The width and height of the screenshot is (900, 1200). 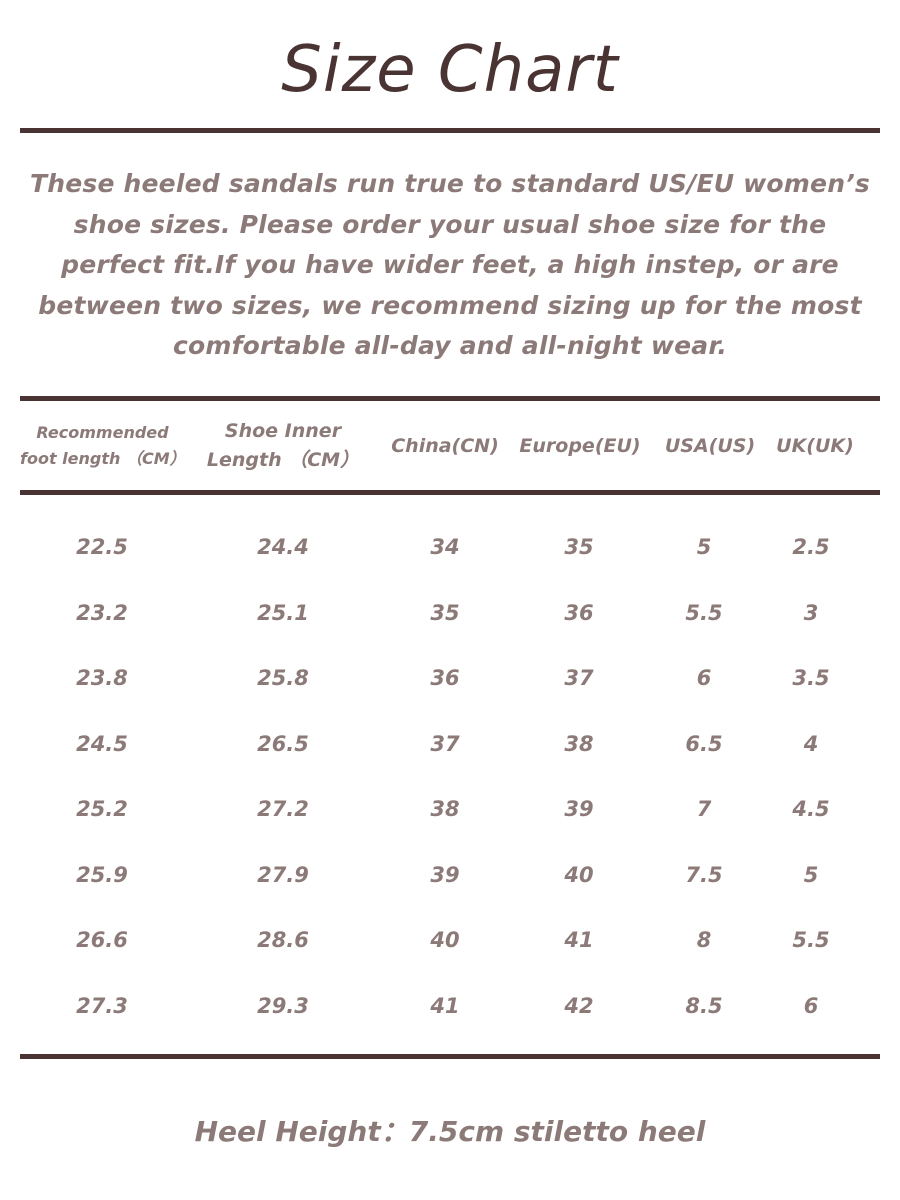 I want to click on uk-size-cell: 6, so click(x=811, y=1005).